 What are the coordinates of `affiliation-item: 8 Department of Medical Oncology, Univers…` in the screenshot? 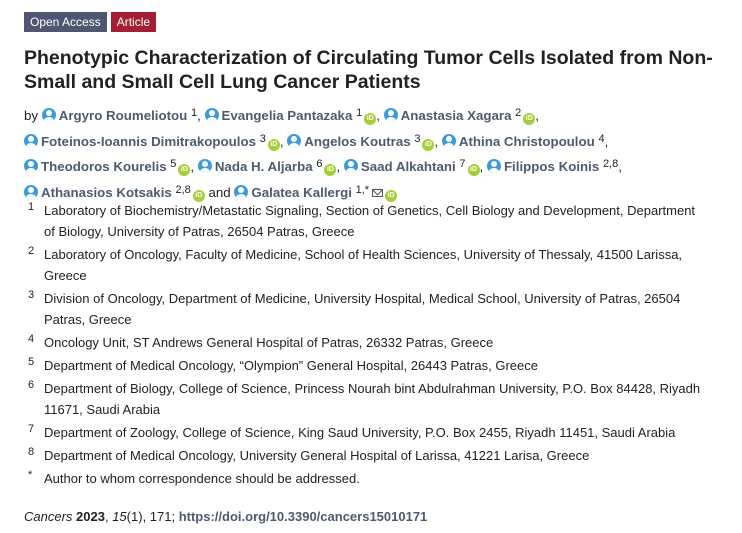 It's located at (378, 455).